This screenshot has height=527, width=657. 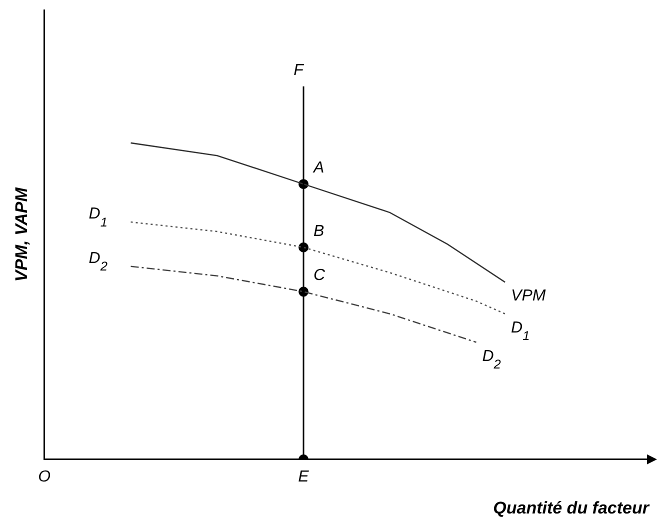 I want to click on y-axis-title: VPM, VAPM, so click(x=21, y=234).